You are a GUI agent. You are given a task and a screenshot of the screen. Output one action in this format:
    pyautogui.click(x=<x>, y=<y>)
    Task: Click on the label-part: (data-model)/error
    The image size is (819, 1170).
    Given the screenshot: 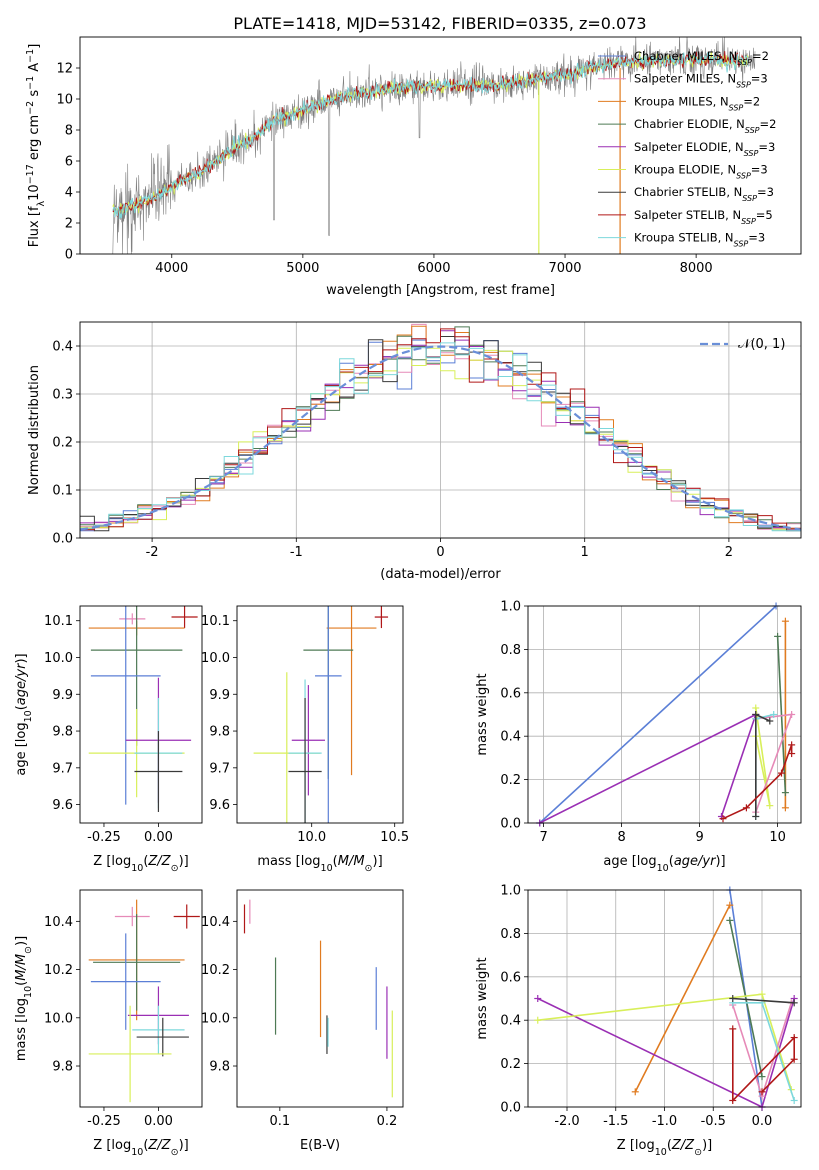 What is the action you would take?
    pyautogui.click(x=440, y=574)
    